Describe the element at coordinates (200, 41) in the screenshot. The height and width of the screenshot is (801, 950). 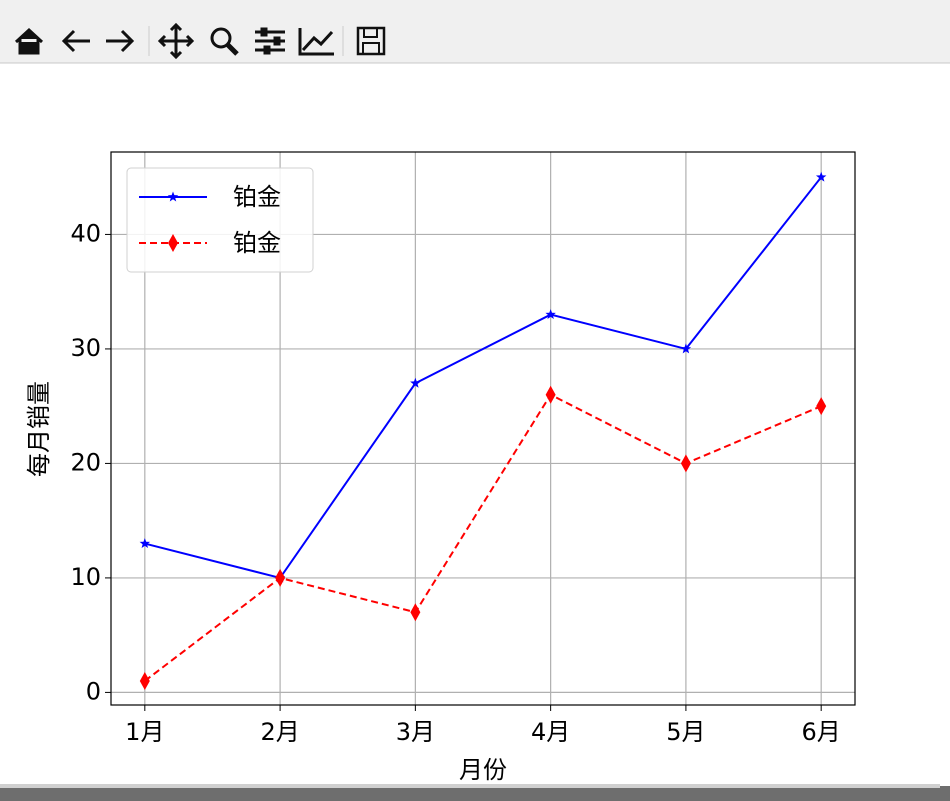
I see `toolbar` at that location.